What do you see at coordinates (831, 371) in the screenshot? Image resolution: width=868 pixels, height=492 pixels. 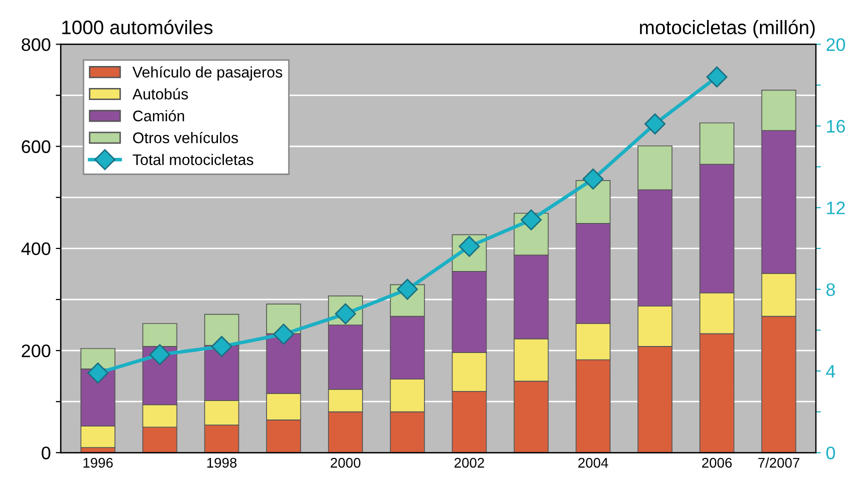 I see `y2-tick-label: 4` at bounding box center [831, 371].